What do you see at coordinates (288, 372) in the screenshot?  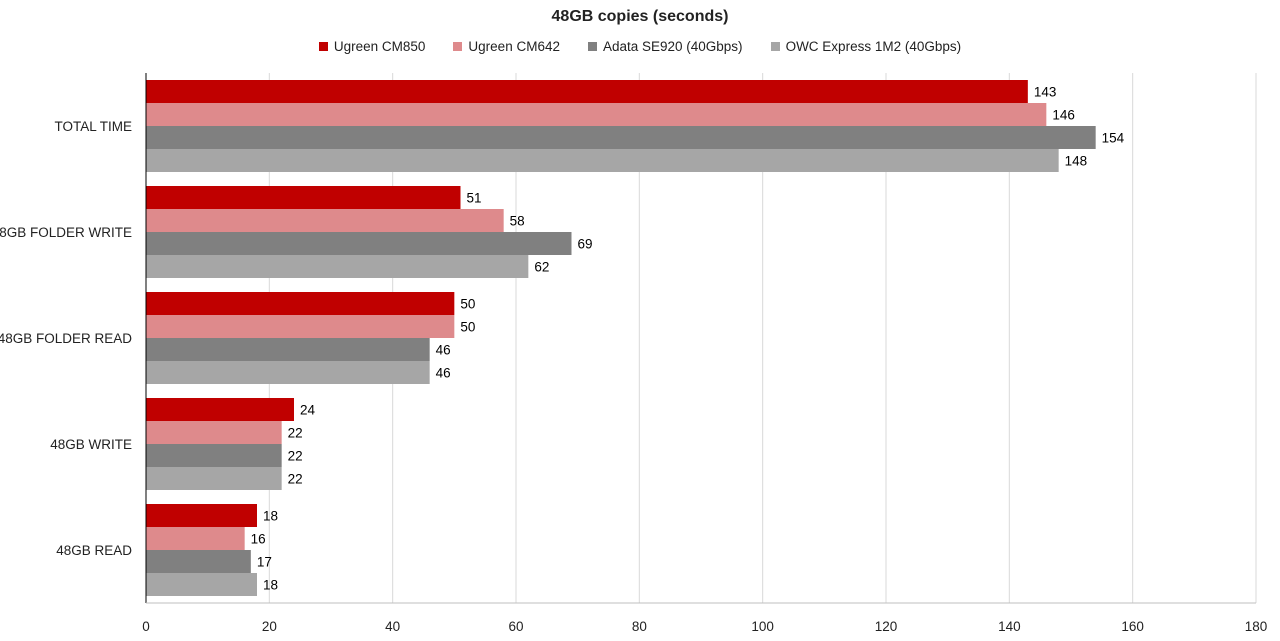 I see `bar-48gb-folder-read-owc-express-1m2-40gbps` at bounding box center [288, 372].